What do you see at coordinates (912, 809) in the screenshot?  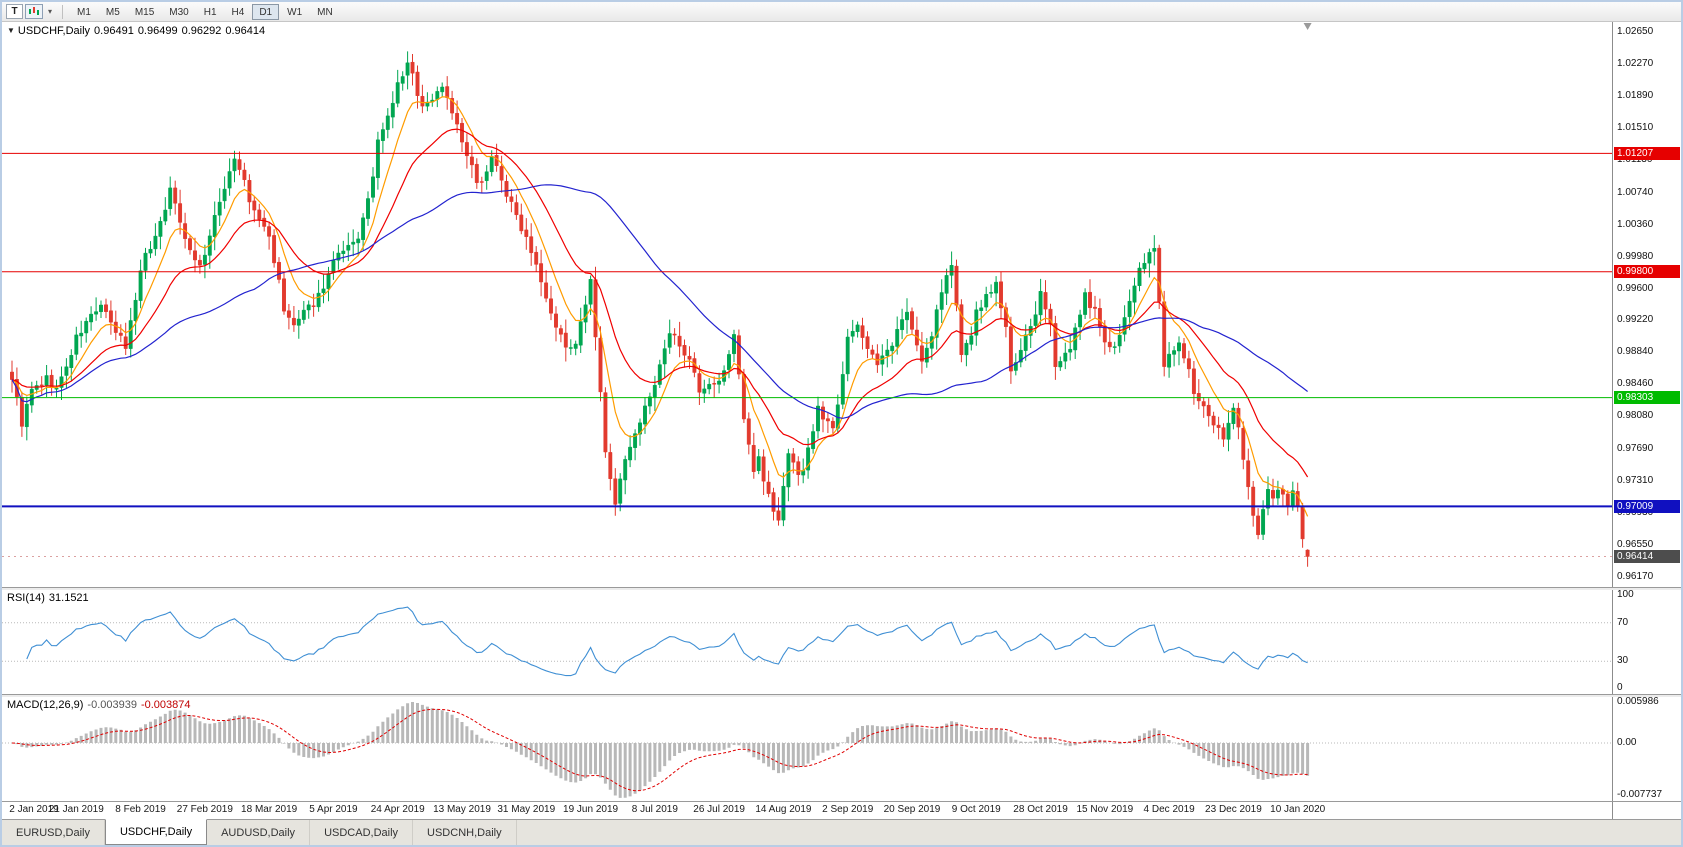 I see `date-label: 20 Sep 2019` at bounding box center [912, 809].